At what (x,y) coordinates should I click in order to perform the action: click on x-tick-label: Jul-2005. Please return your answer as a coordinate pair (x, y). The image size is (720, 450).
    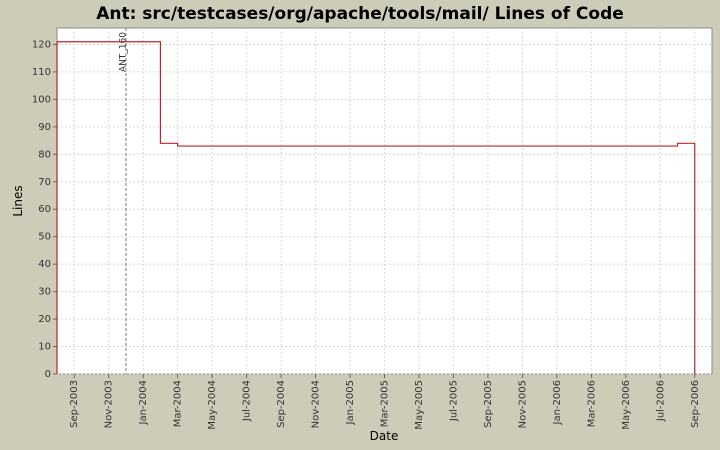
    Looking at the image, I should click on (453, 401).